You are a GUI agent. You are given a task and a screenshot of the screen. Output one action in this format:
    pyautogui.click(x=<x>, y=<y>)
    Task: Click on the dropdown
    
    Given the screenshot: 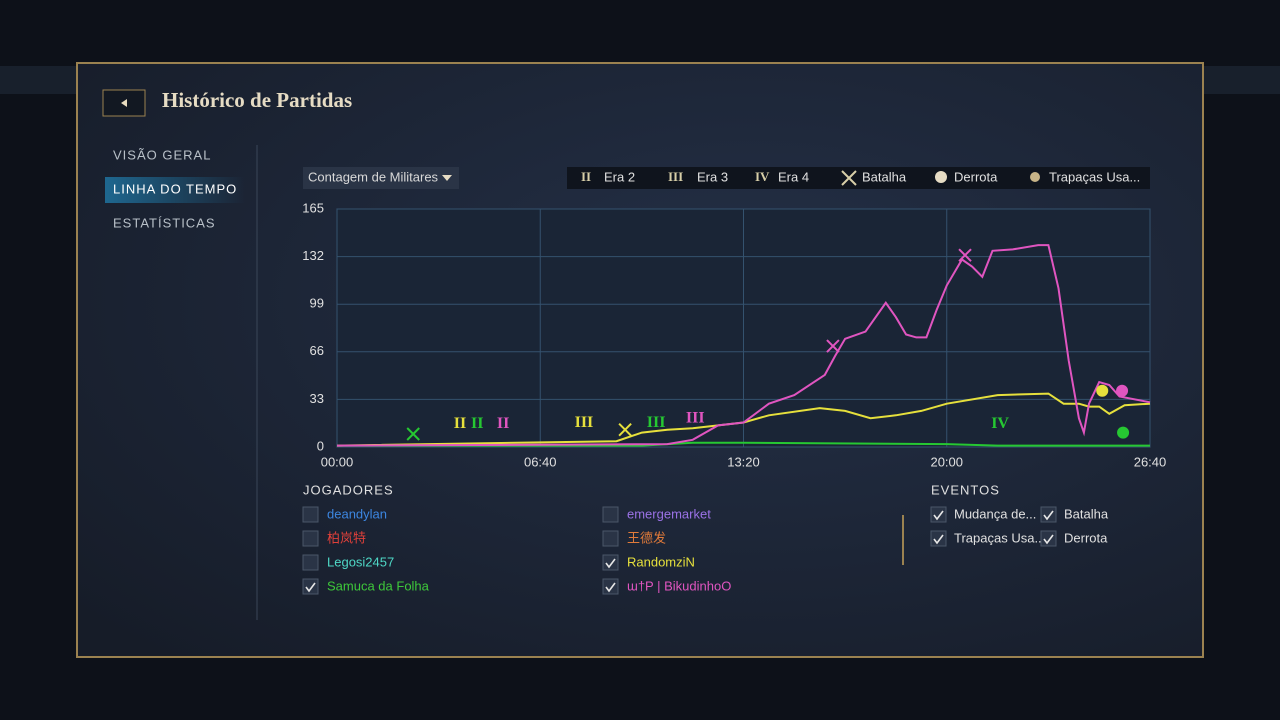 What is the action you would take?
    pyautogui.click(x=381, y=178)
    